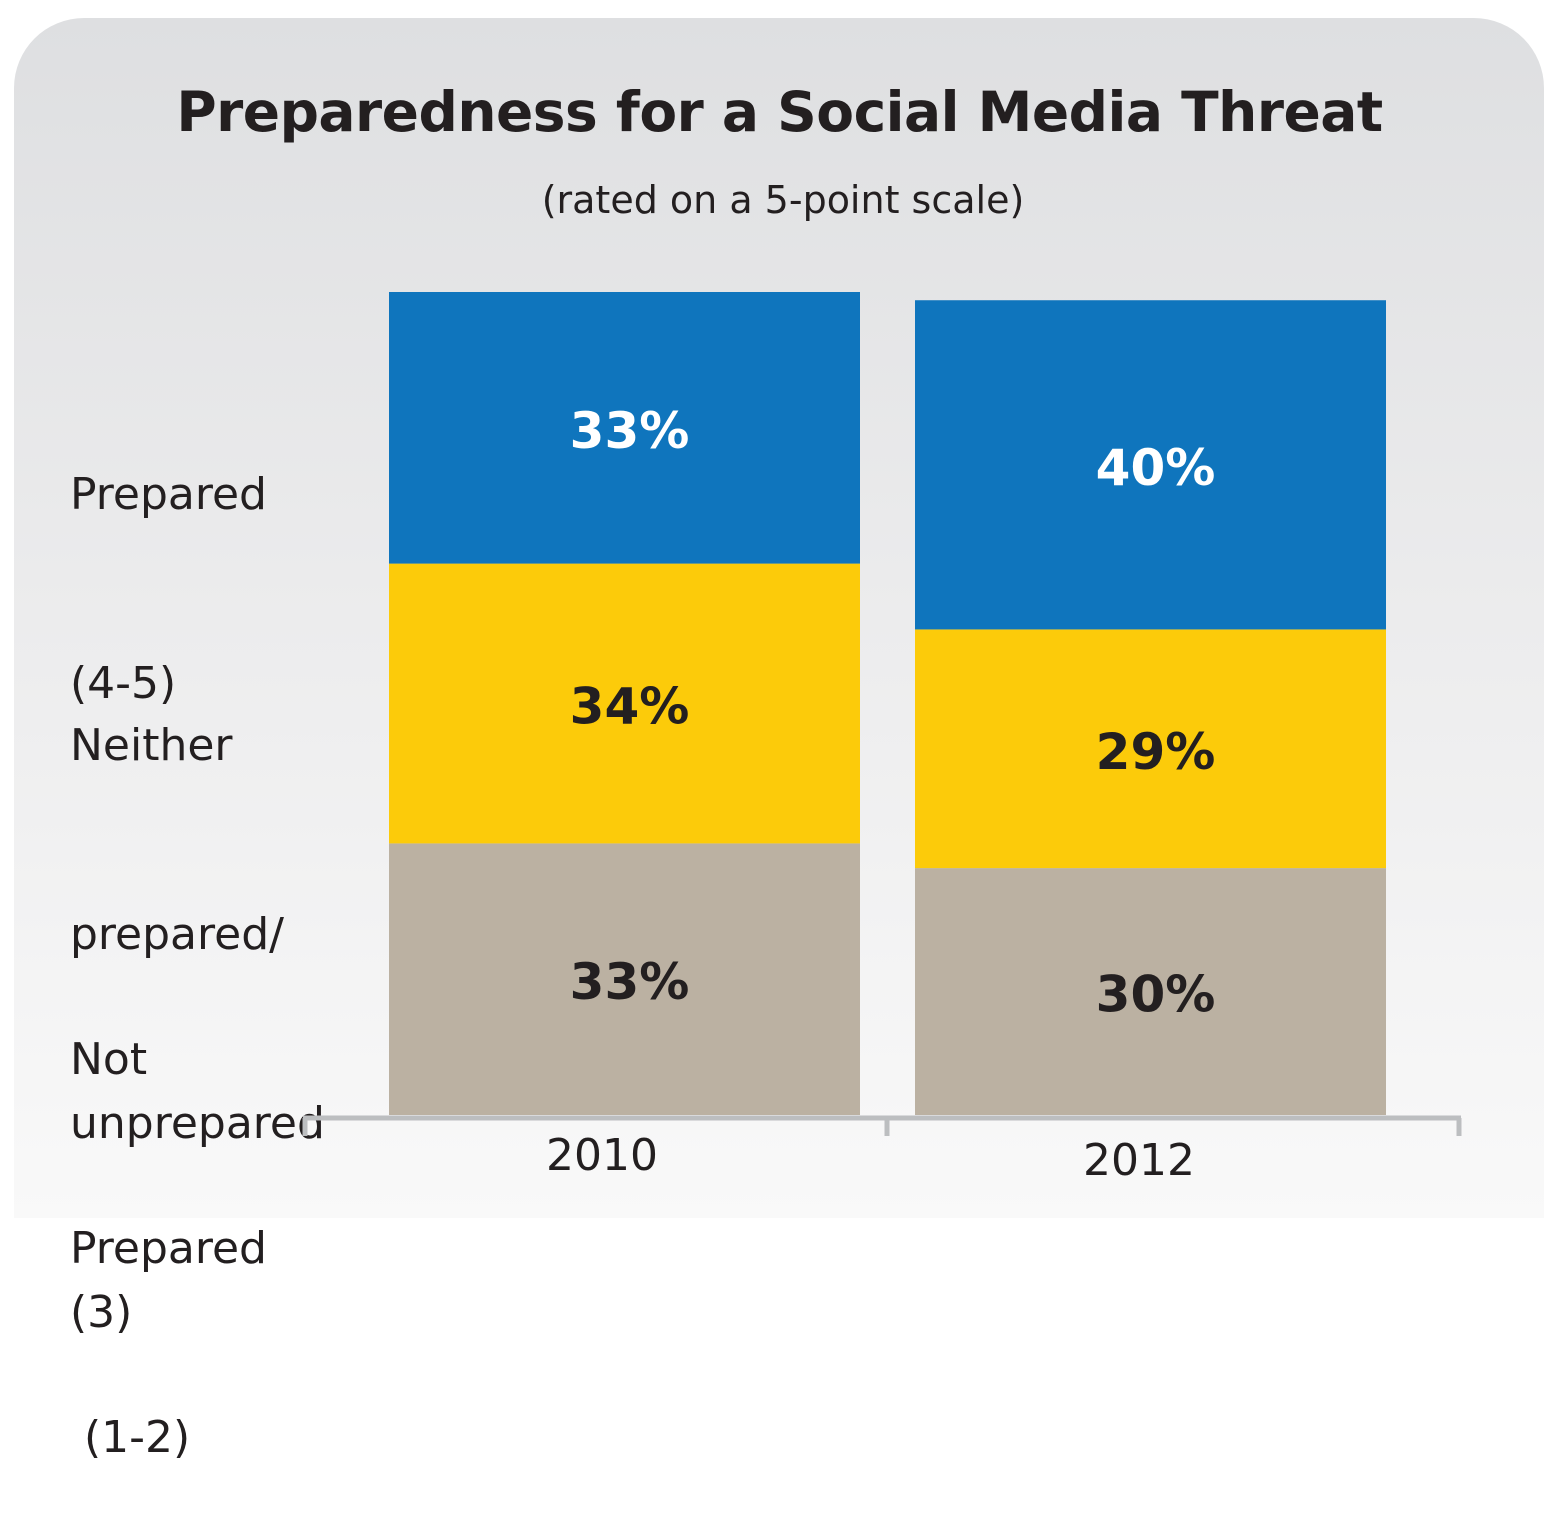  I want to click on chart-subtitle: (rated on a 5-point scale), so click(783, 200).